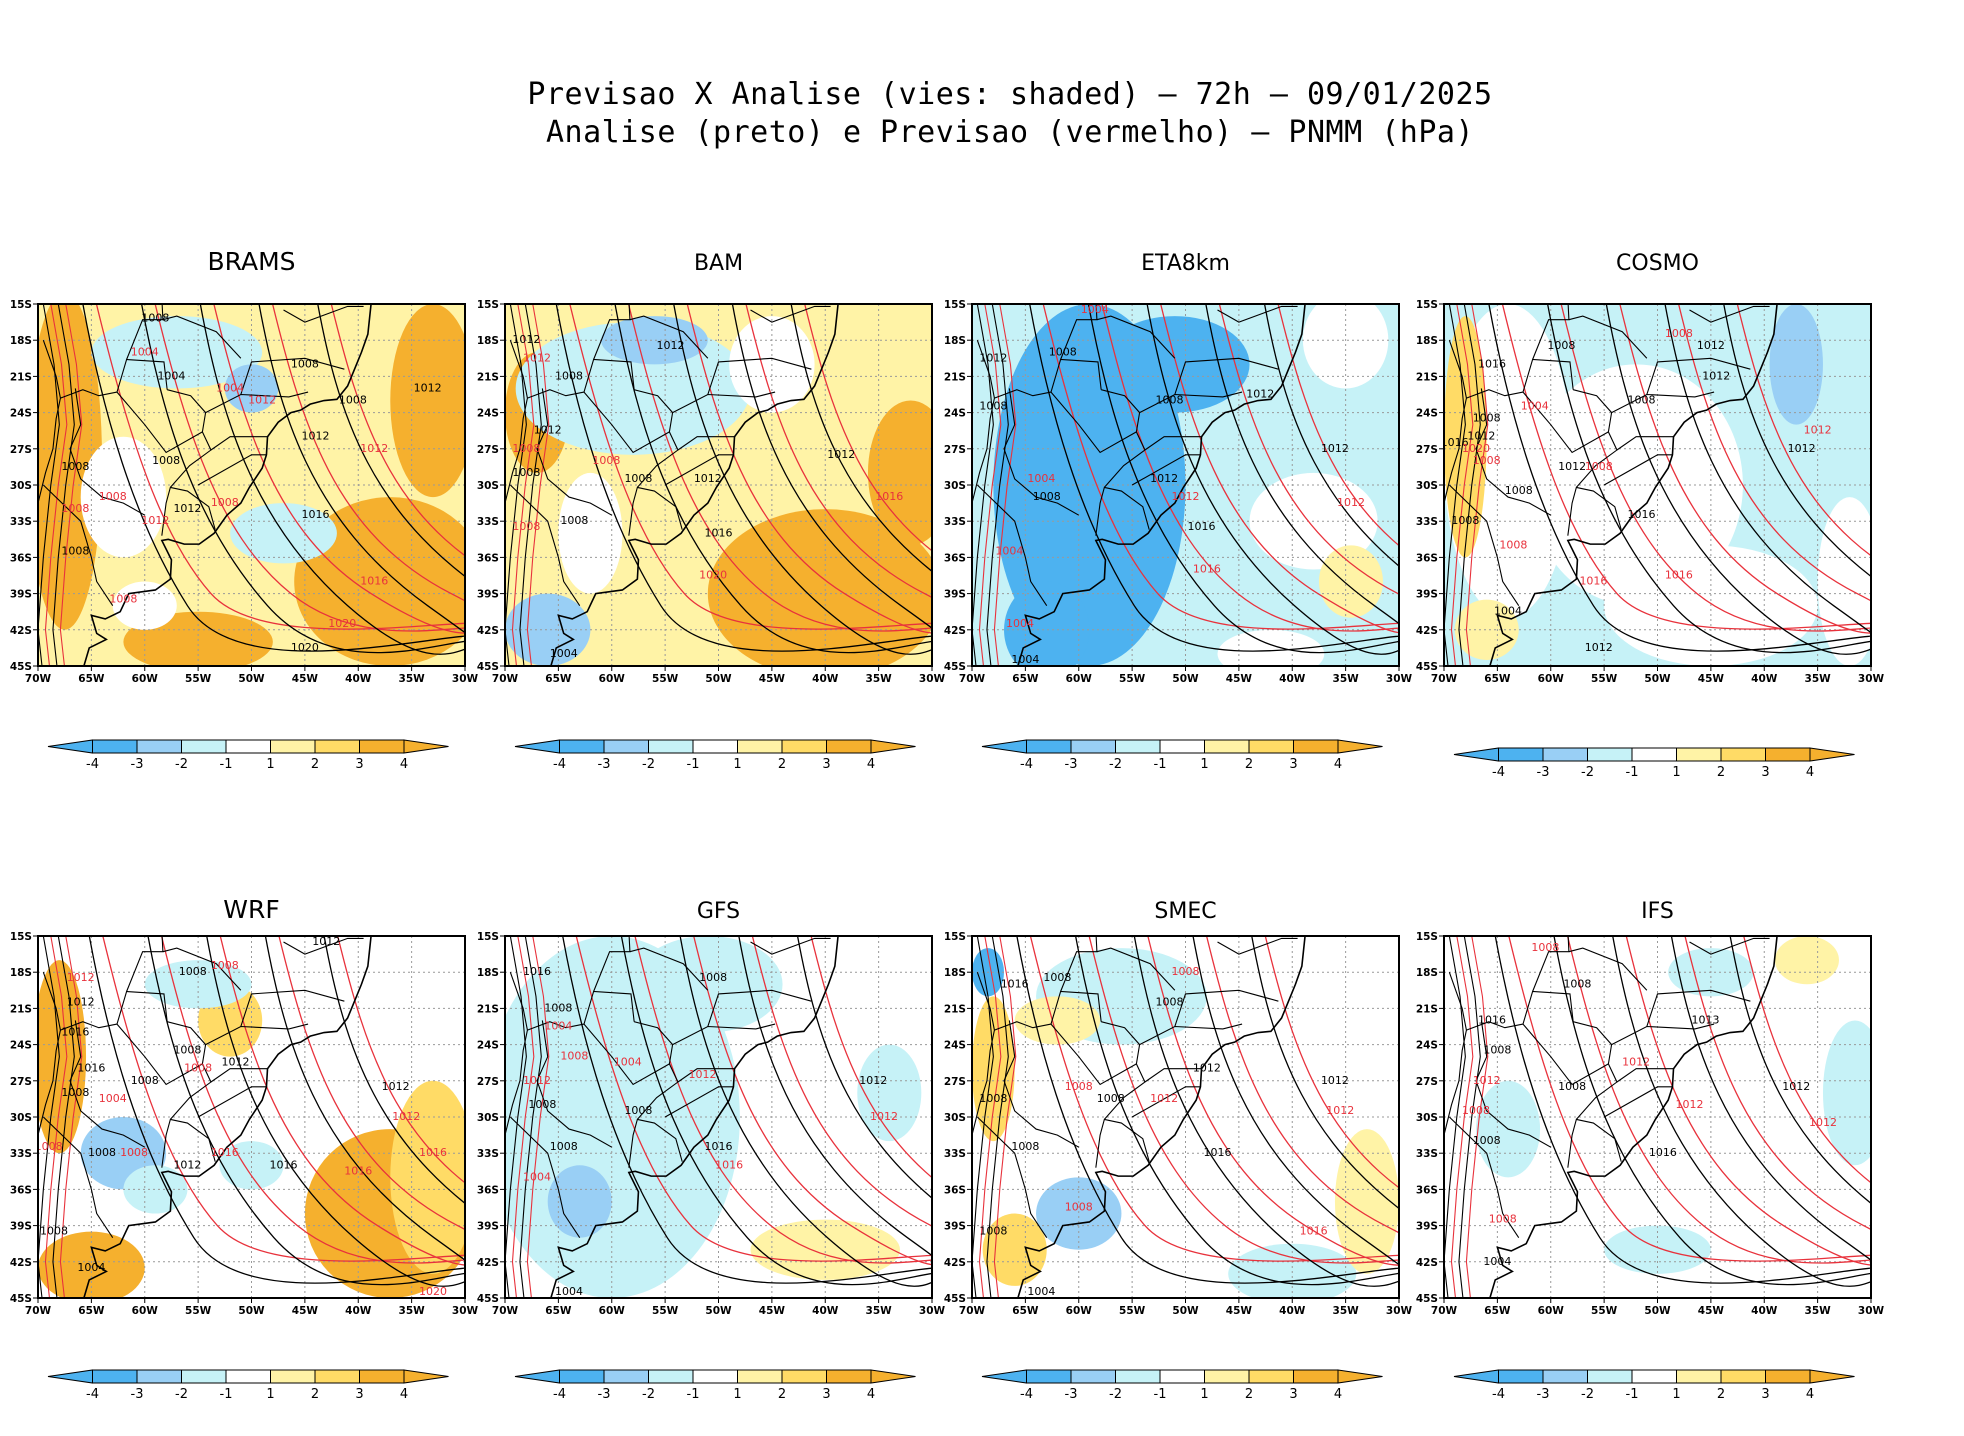 This screenshot has height=1436, width=1964. Describe the element at coordinates (1346, 1311) in the screenshot. I see `lon-tick-label: 35W` at that location.